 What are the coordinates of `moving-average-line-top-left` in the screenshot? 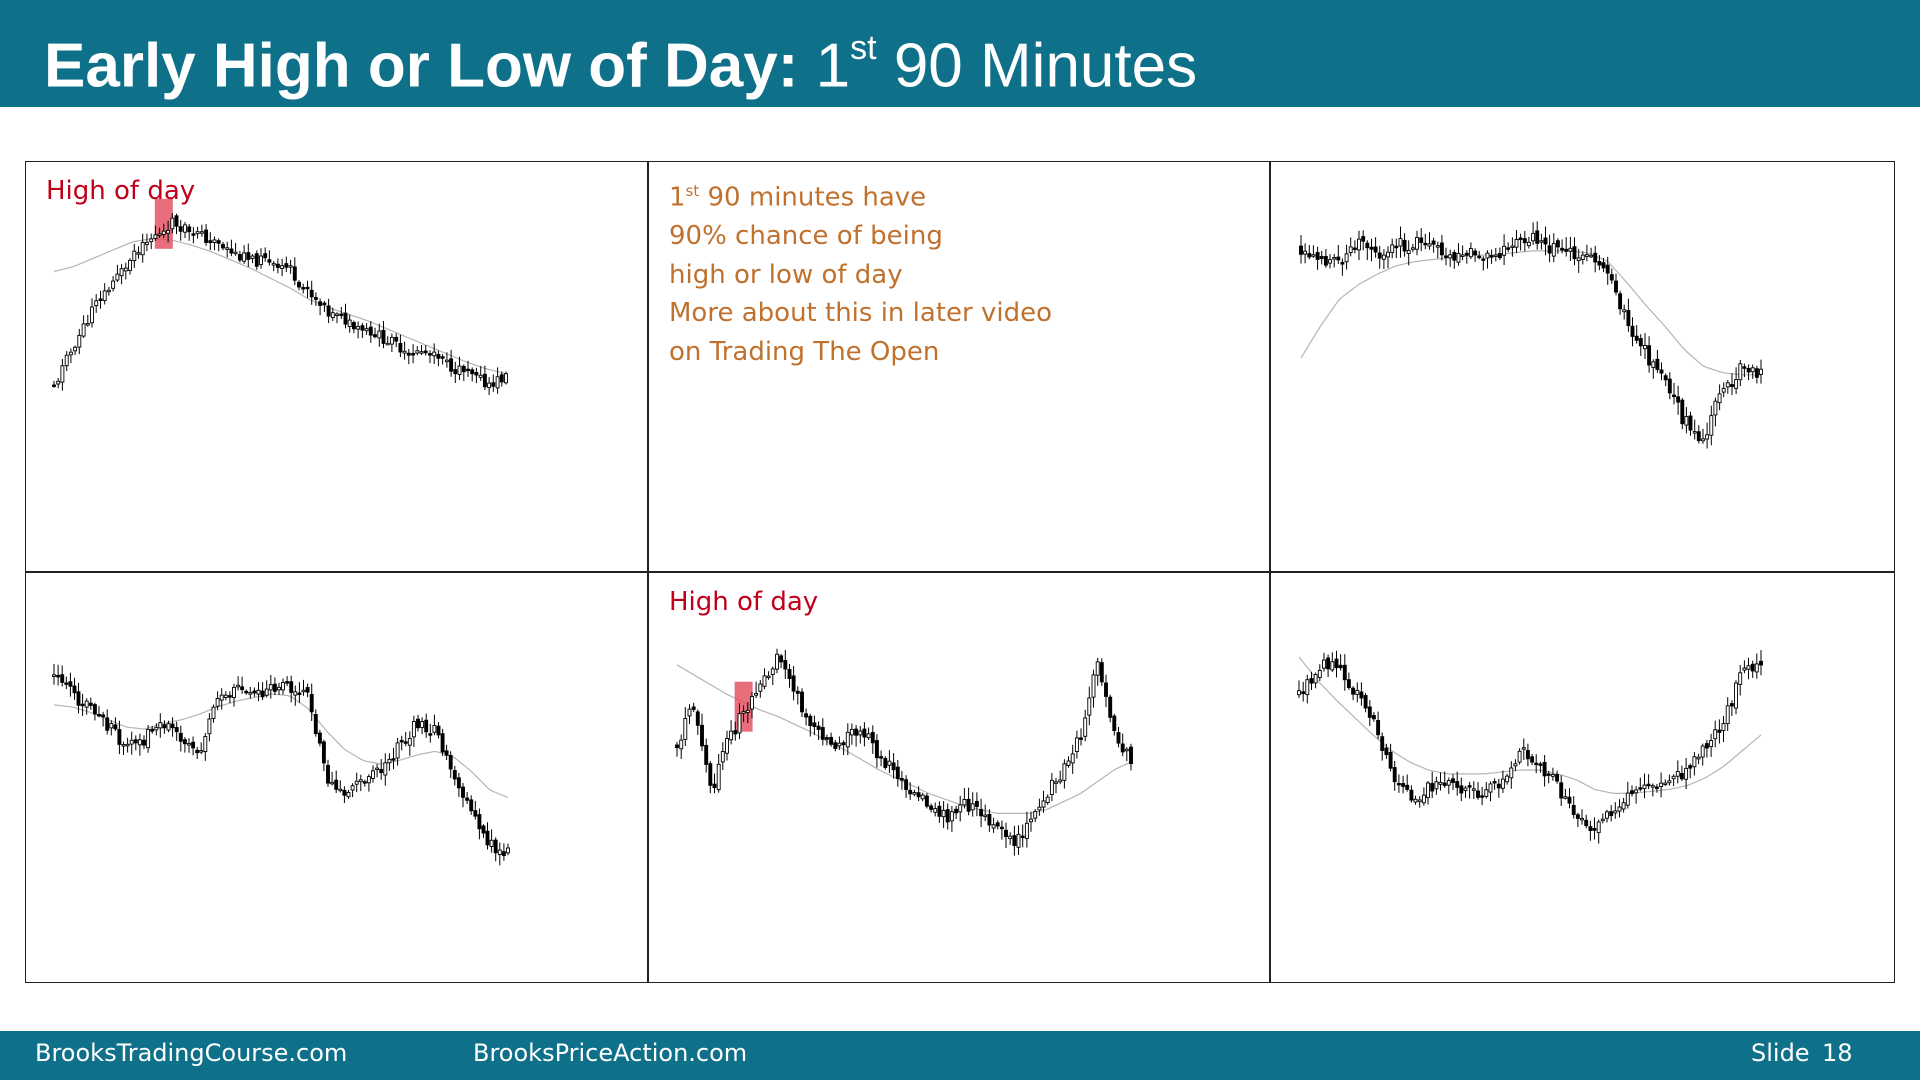 It's located at (280, 306).